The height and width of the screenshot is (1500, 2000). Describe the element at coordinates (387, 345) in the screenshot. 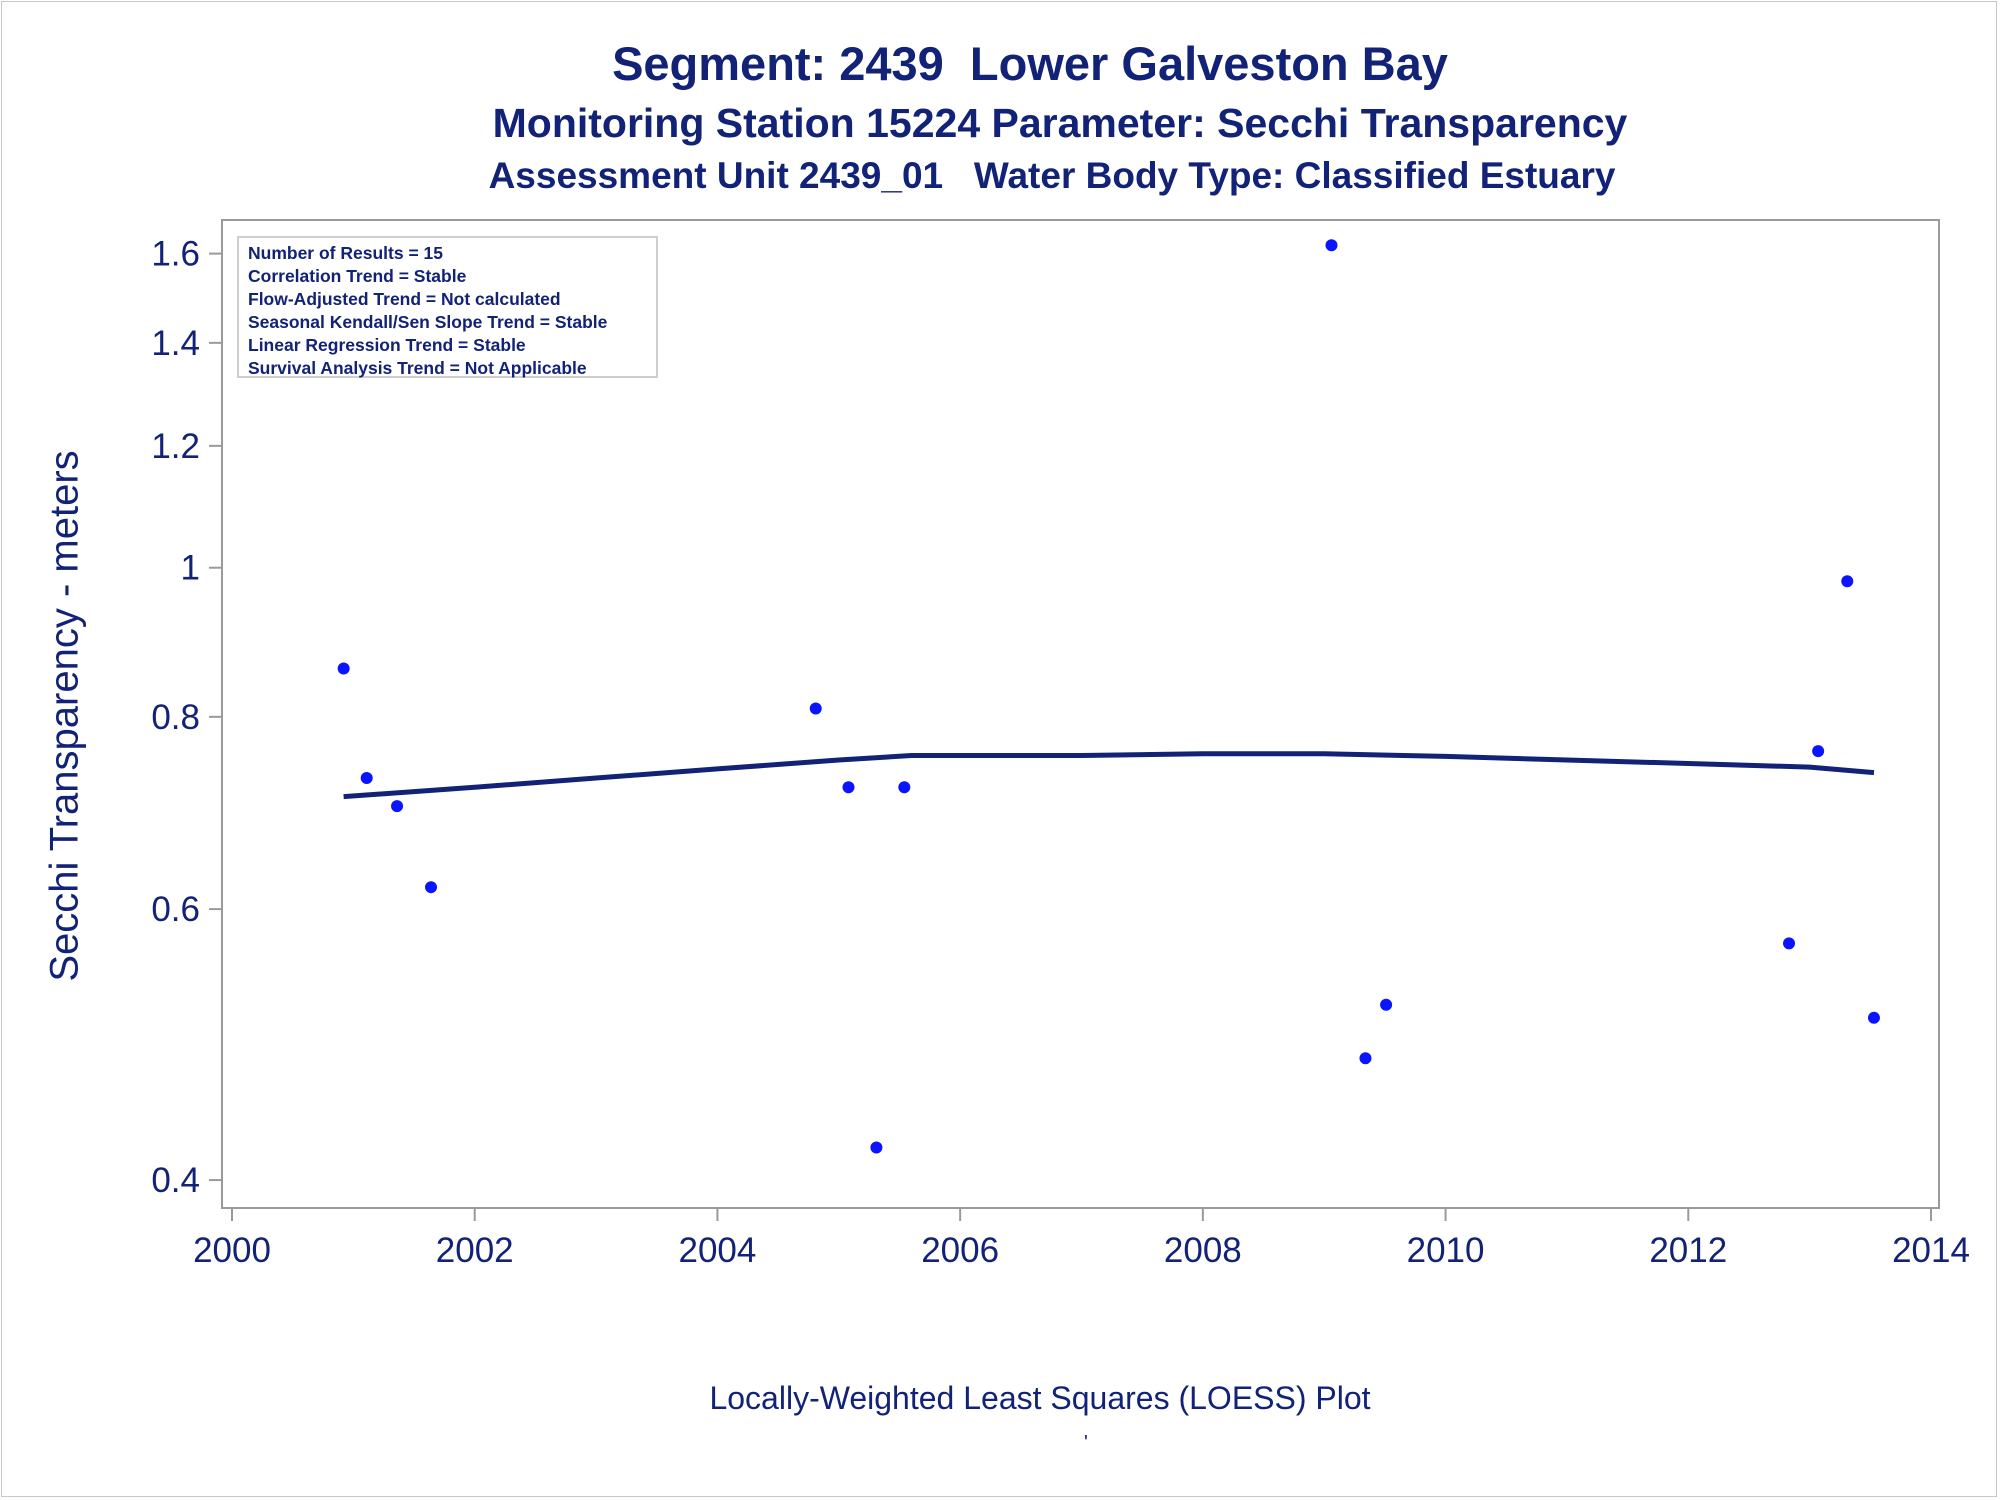

I see `trend-summary-line: Linear Regression Trend = Stable` at that location.